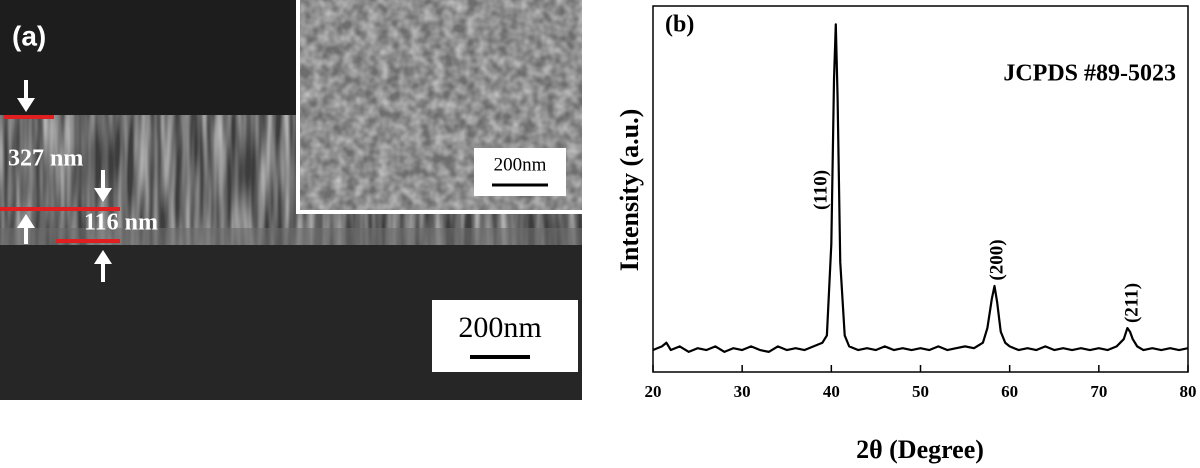  What do you see at coordinates (742, 391) in the screenshot?
I see `x-tick-label: 30` at bounding box center [742, 391].